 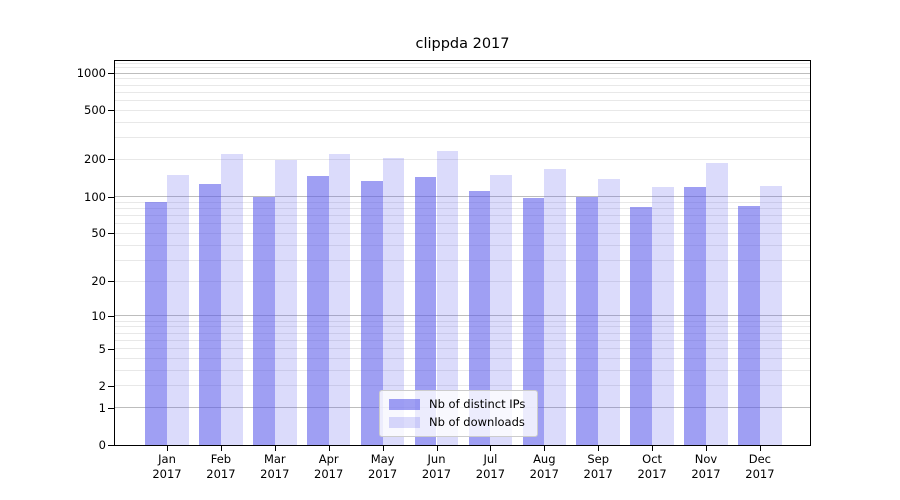 What do you see at coordinates (457, 404) in the screenshot?
I see `legend-item-distinct-ips: Nb of distinct IPs` at bounding box center [457, 404].